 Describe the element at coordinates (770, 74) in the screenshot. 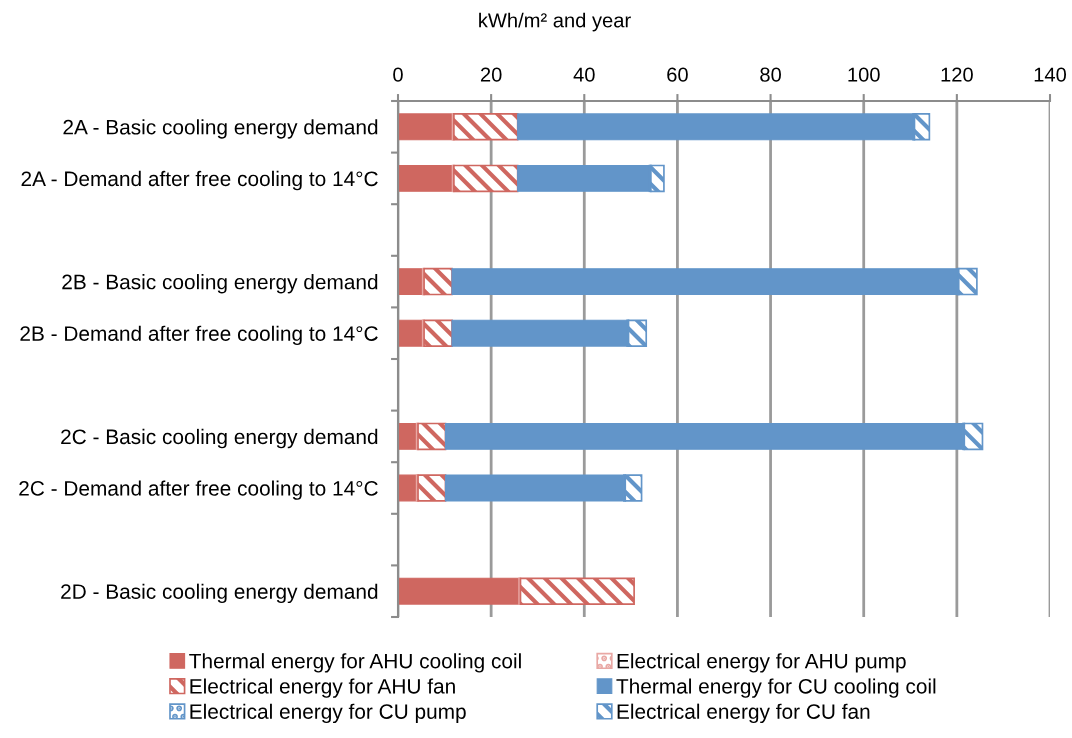

I see `x-tick-label: 80` at that location.